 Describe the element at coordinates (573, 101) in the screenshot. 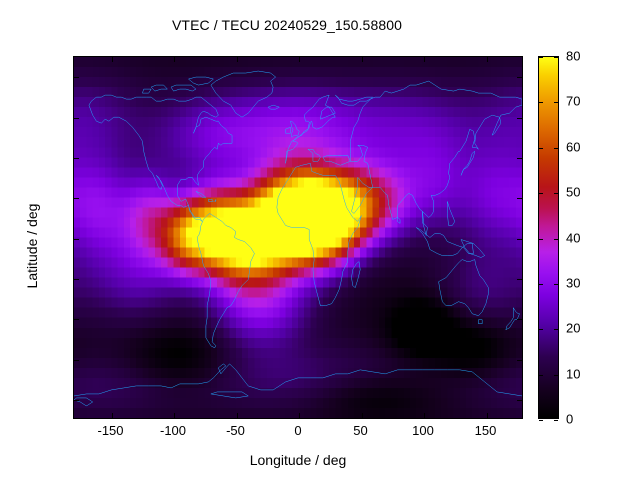

I see `colorbar-tick-label: 70` at that location.